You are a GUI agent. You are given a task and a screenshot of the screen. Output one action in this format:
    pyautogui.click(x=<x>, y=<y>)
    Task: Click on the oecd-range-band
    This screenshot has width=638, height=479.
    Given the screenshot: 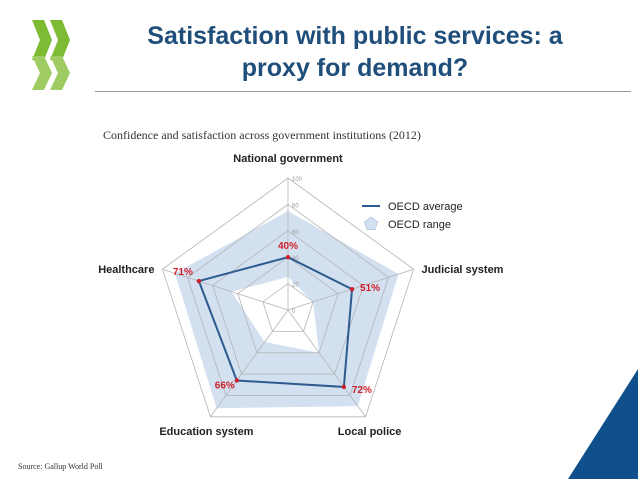 What is the action you would take?
    pyautogui.click(x=287, y=310)
    